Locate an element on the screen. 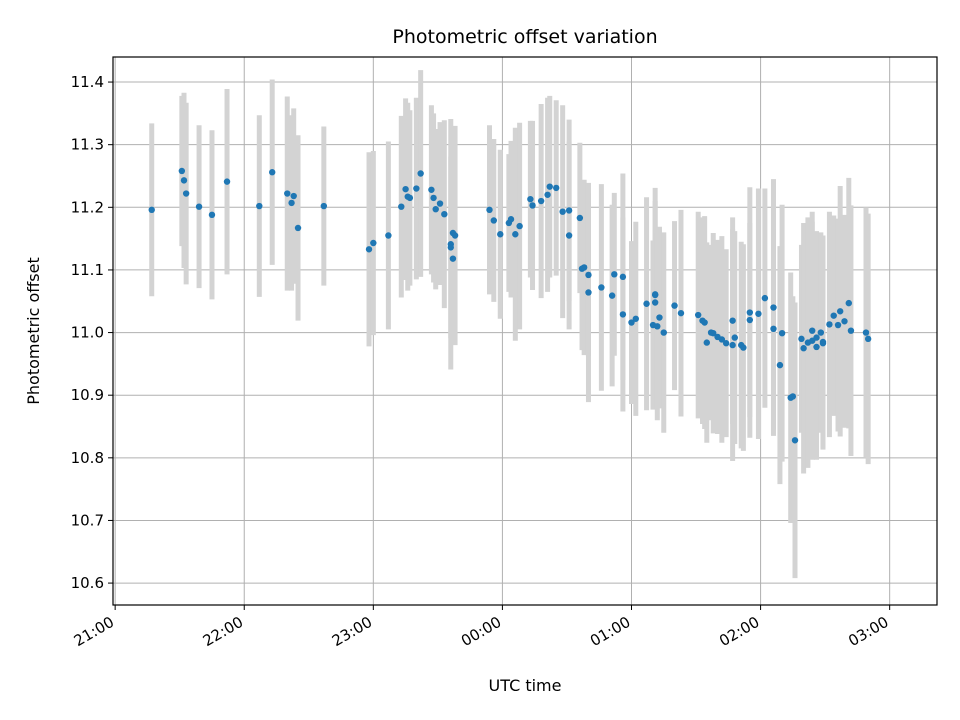 The image size is (960, 720). y-tick-label: 11.0 is located at coordinates (87, 333).